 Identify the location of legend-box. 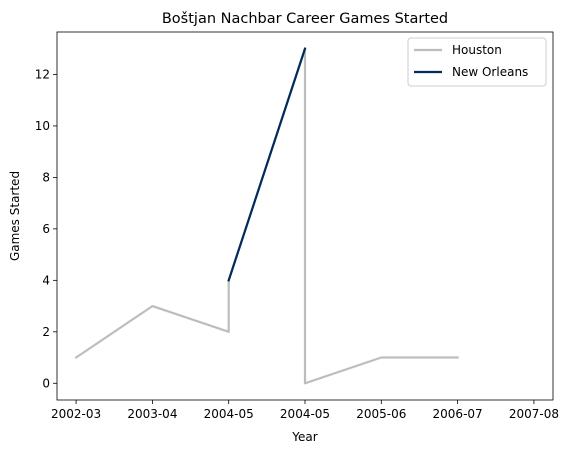
(477, 62).